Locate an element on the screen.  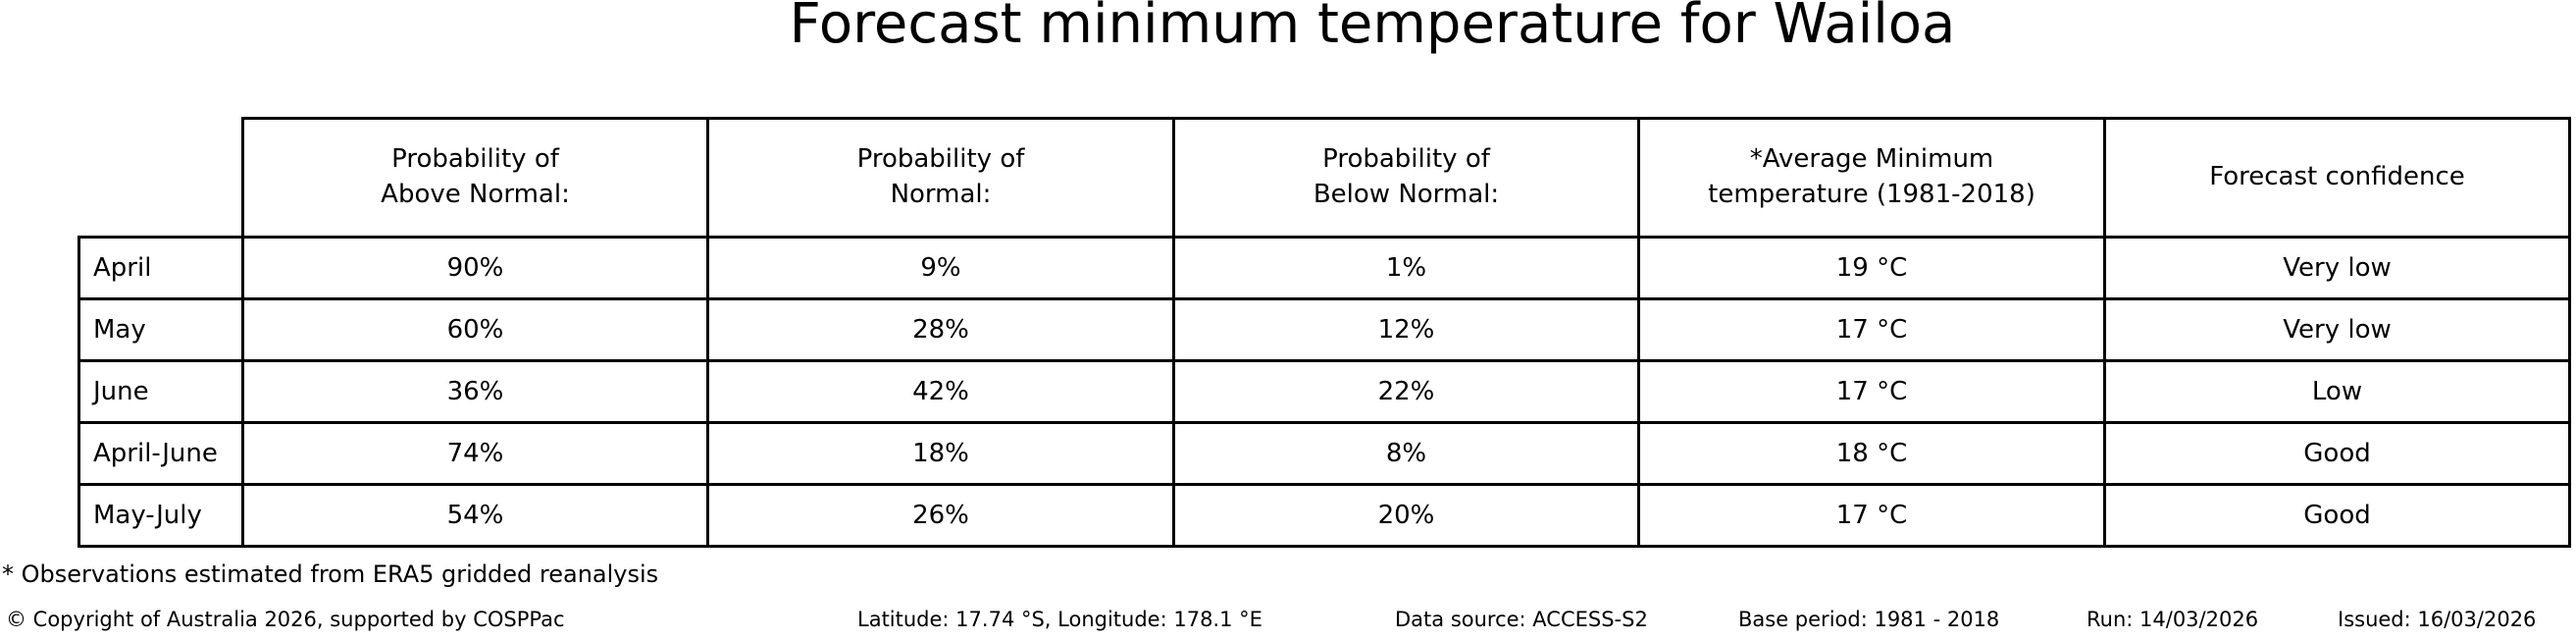
cell-above-normal: 74% is located at coordinates (475, 453).